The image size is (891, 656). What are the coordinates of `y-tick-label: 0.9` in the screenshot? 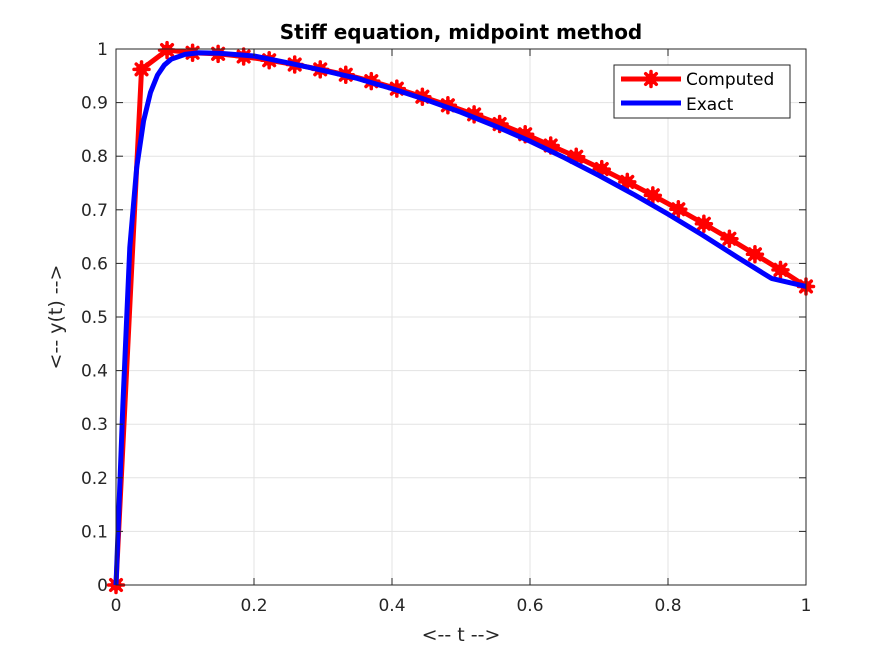 It's located at (94, 104).